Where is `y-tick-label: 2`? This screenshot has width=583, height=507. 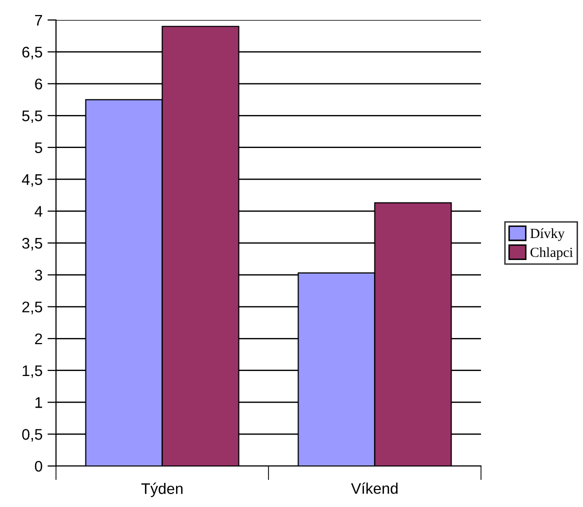
y-tick-label: 2 is located at coordinates (38, 338).